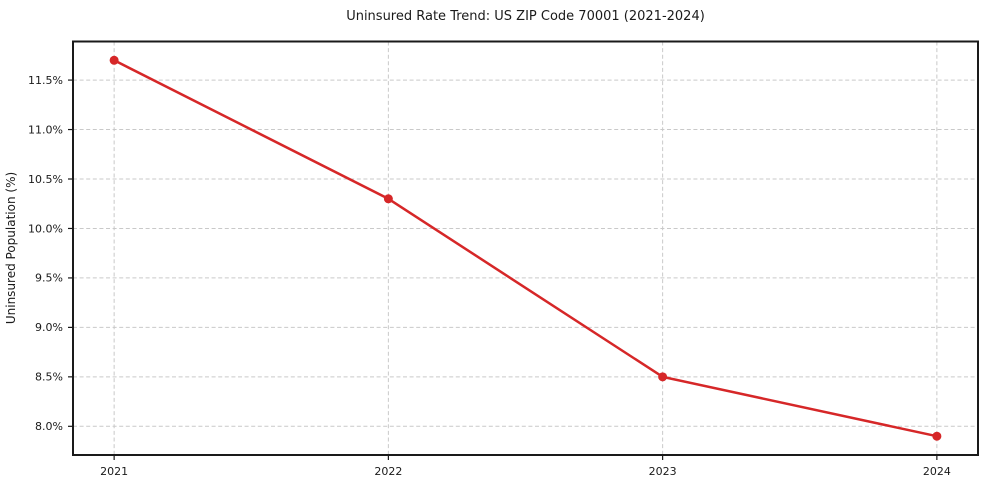  Describe the element at coordinates (45, 129) in the screenshot. I see `y-tick-label: 11.0%` at that location.